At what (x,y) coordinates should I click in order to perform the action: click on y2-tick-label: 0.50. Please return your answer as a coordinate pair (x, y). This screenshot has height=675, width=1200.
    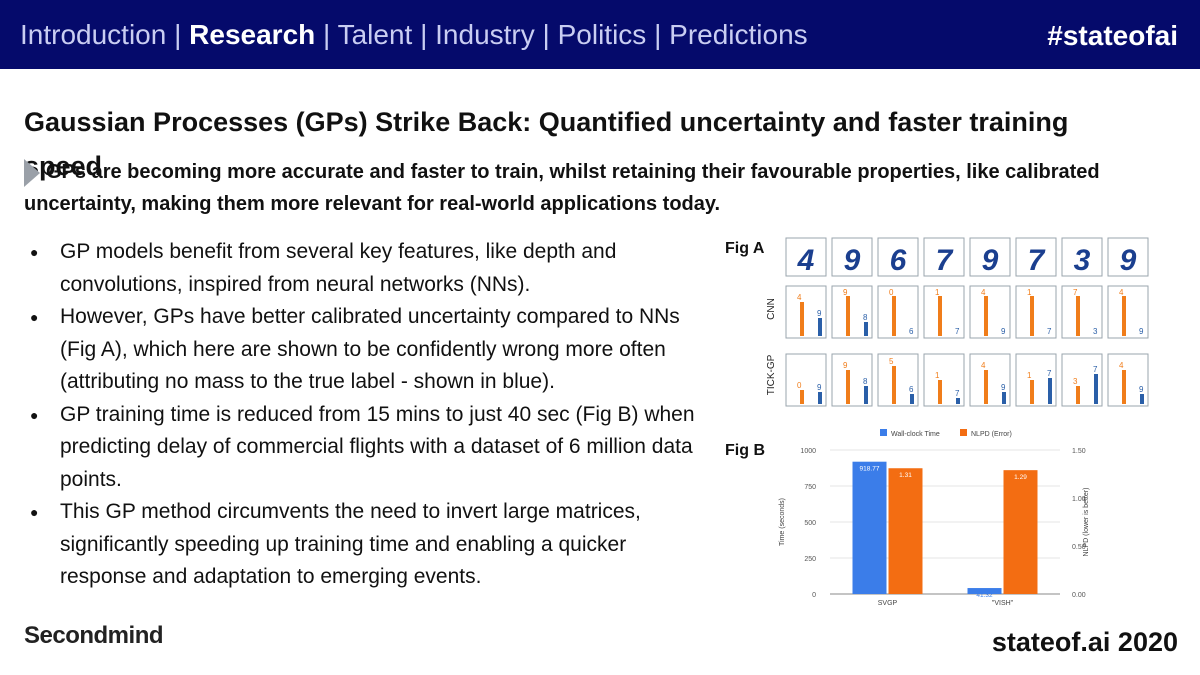
    Looking at the image, I should click on (1079, 547).